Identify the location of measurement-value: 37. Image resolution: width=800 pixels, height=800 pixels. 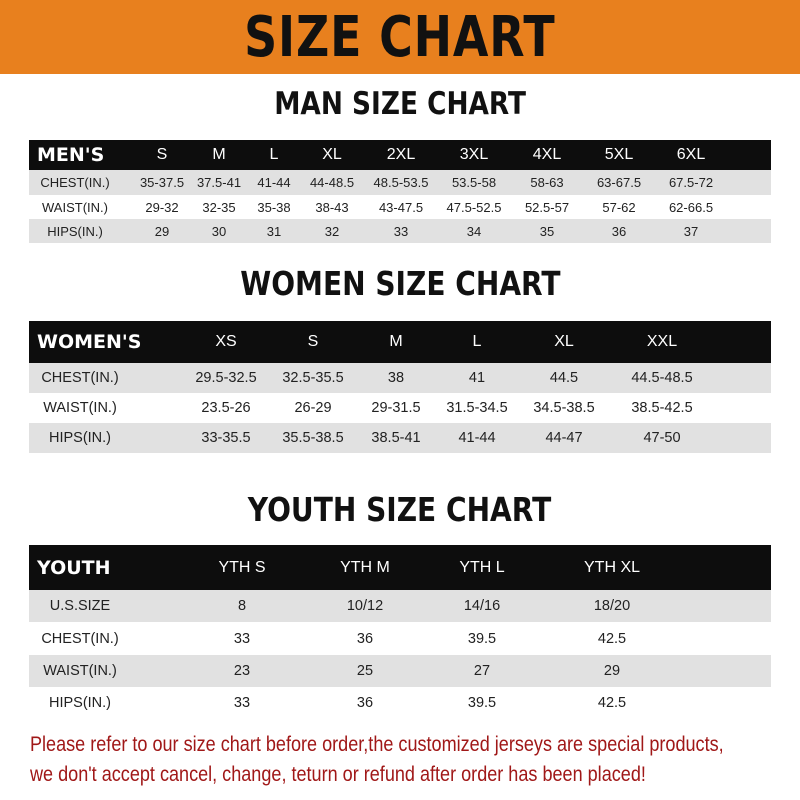
(691, 231).